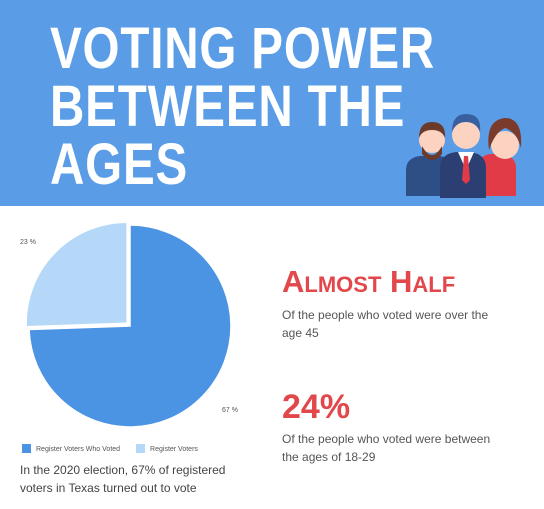 This screenshot has width=544, height=509. I want to click on fact-headline: 24%, so click(316, 407).